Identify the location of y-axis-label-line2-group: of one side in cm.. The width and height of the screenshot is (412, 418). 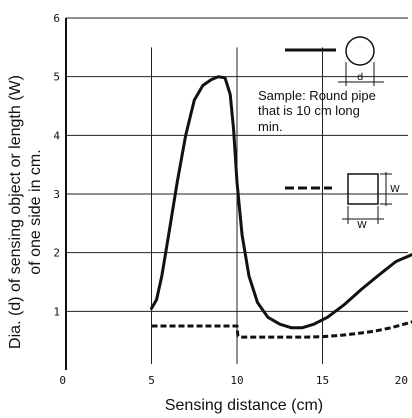
(35, 211).